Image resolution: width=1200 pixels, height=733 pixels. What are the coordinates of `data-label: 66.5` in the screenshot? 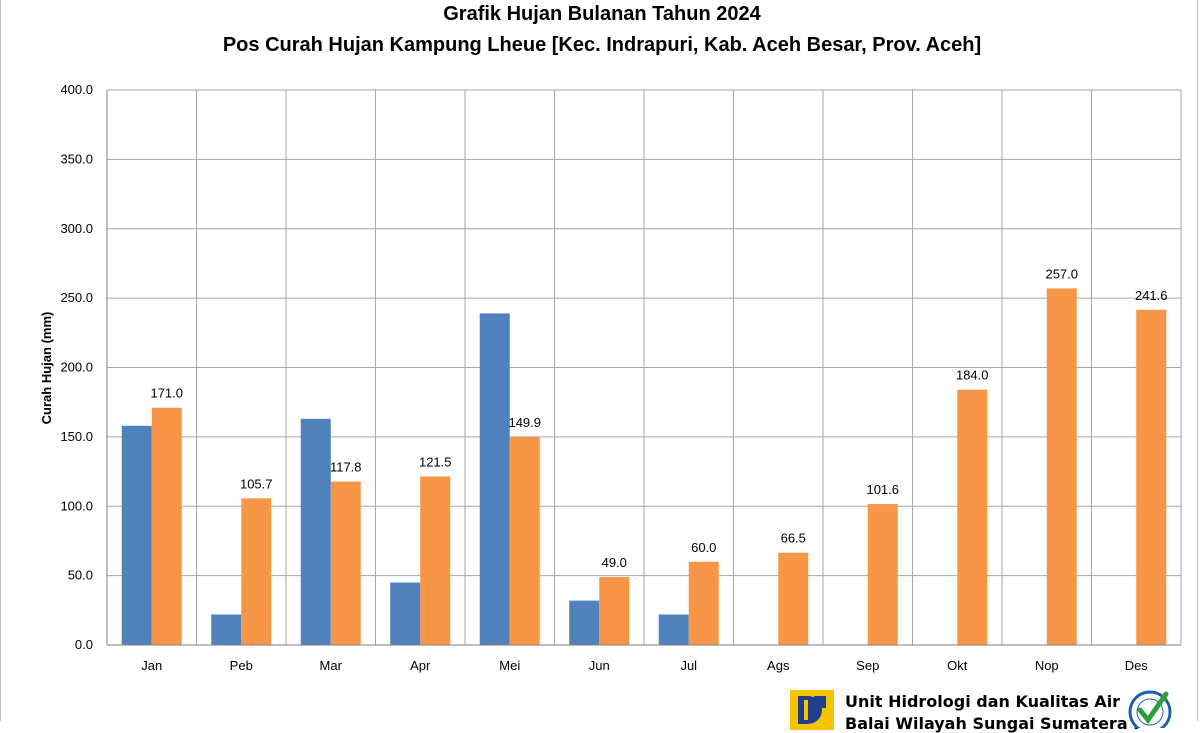 It's located at (793, 538).